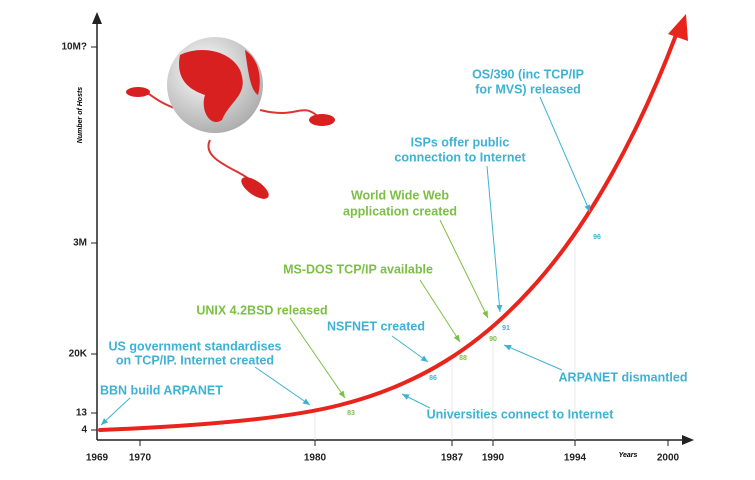  What do you see at coordinates (140, 458) in the screenshot?
I see `x-tick-label: 1970` at bounding box center [140, 458].